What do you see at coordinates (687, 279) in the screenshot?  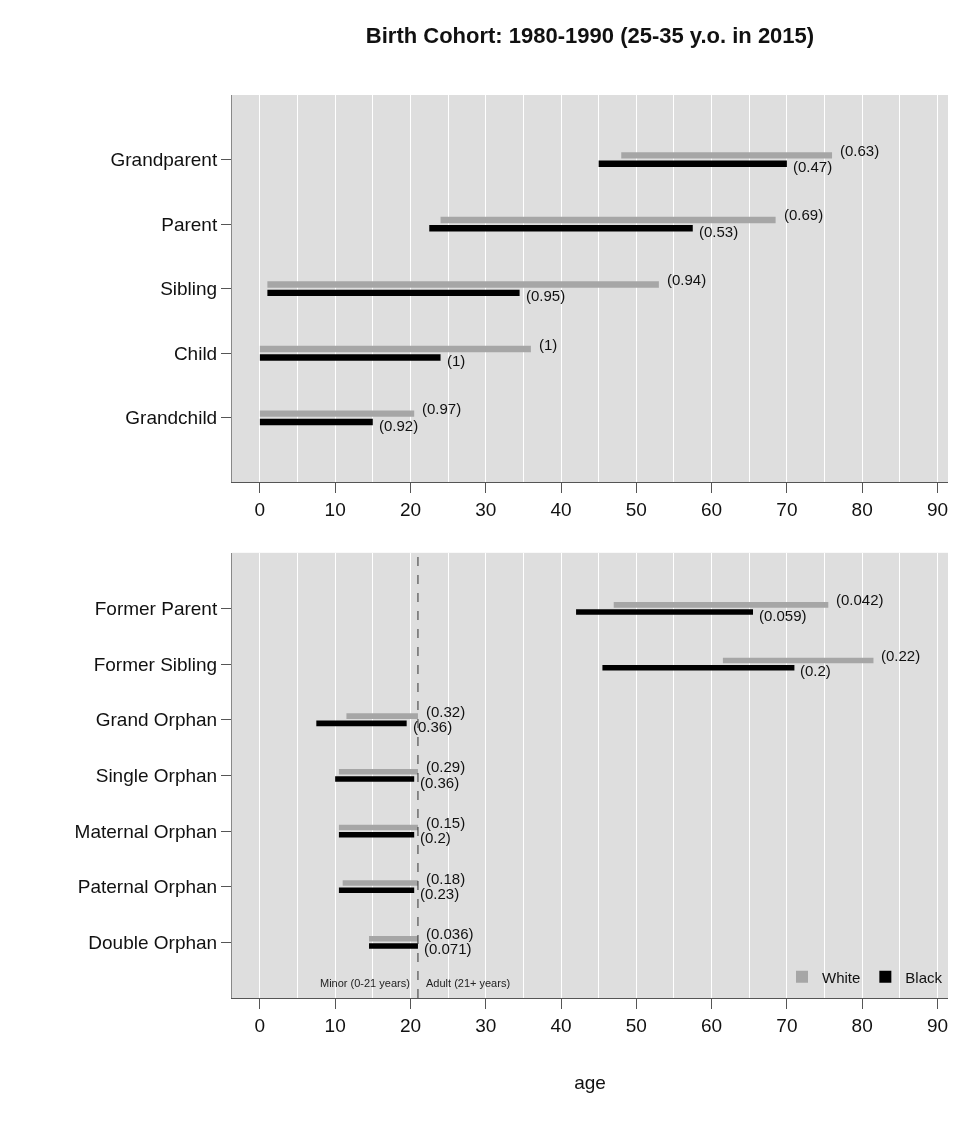 I see `annotation: (0.94)` at bounding box center [687, 279].